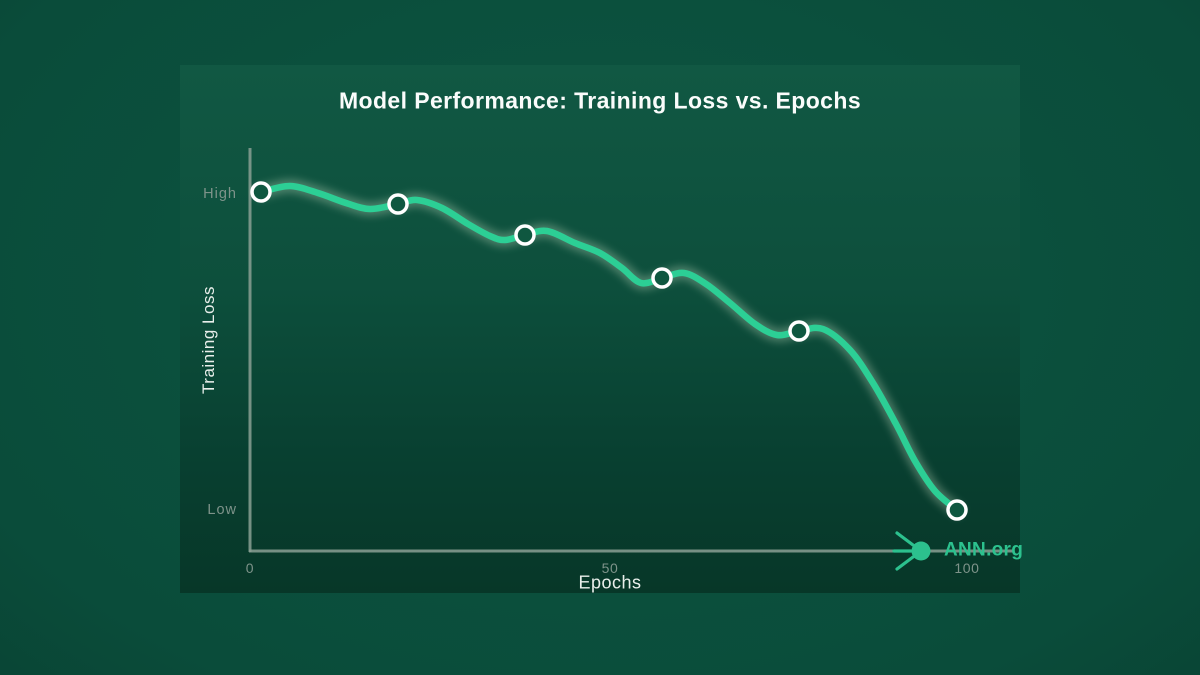  What do you see at coordinates (967, 568) in the screenshot?
I see `x-tick-100: 100` at bounding box center [967, 568].